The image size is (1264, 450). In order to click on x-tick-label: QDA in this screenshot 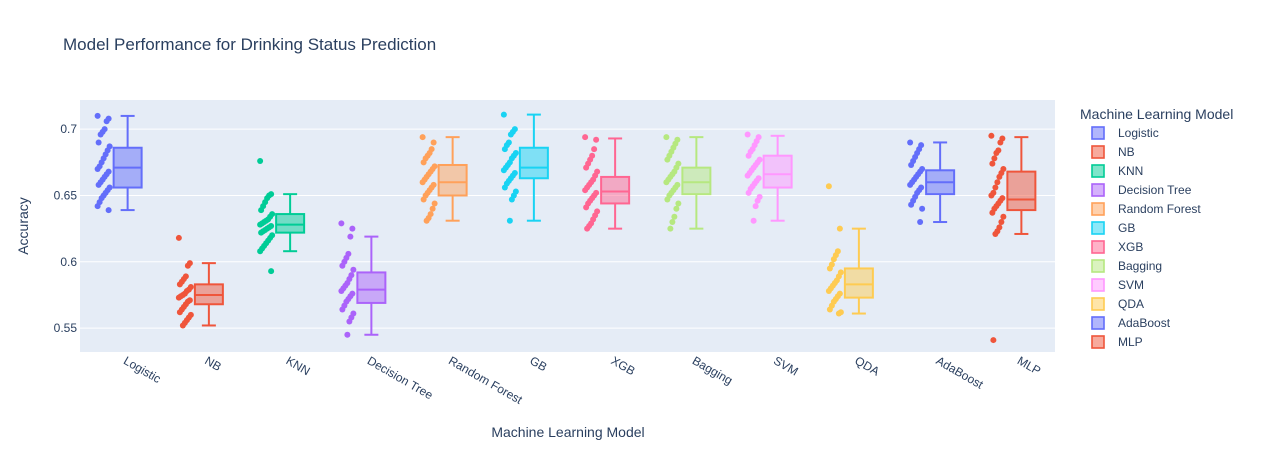, I will do `click(867, 365)`.